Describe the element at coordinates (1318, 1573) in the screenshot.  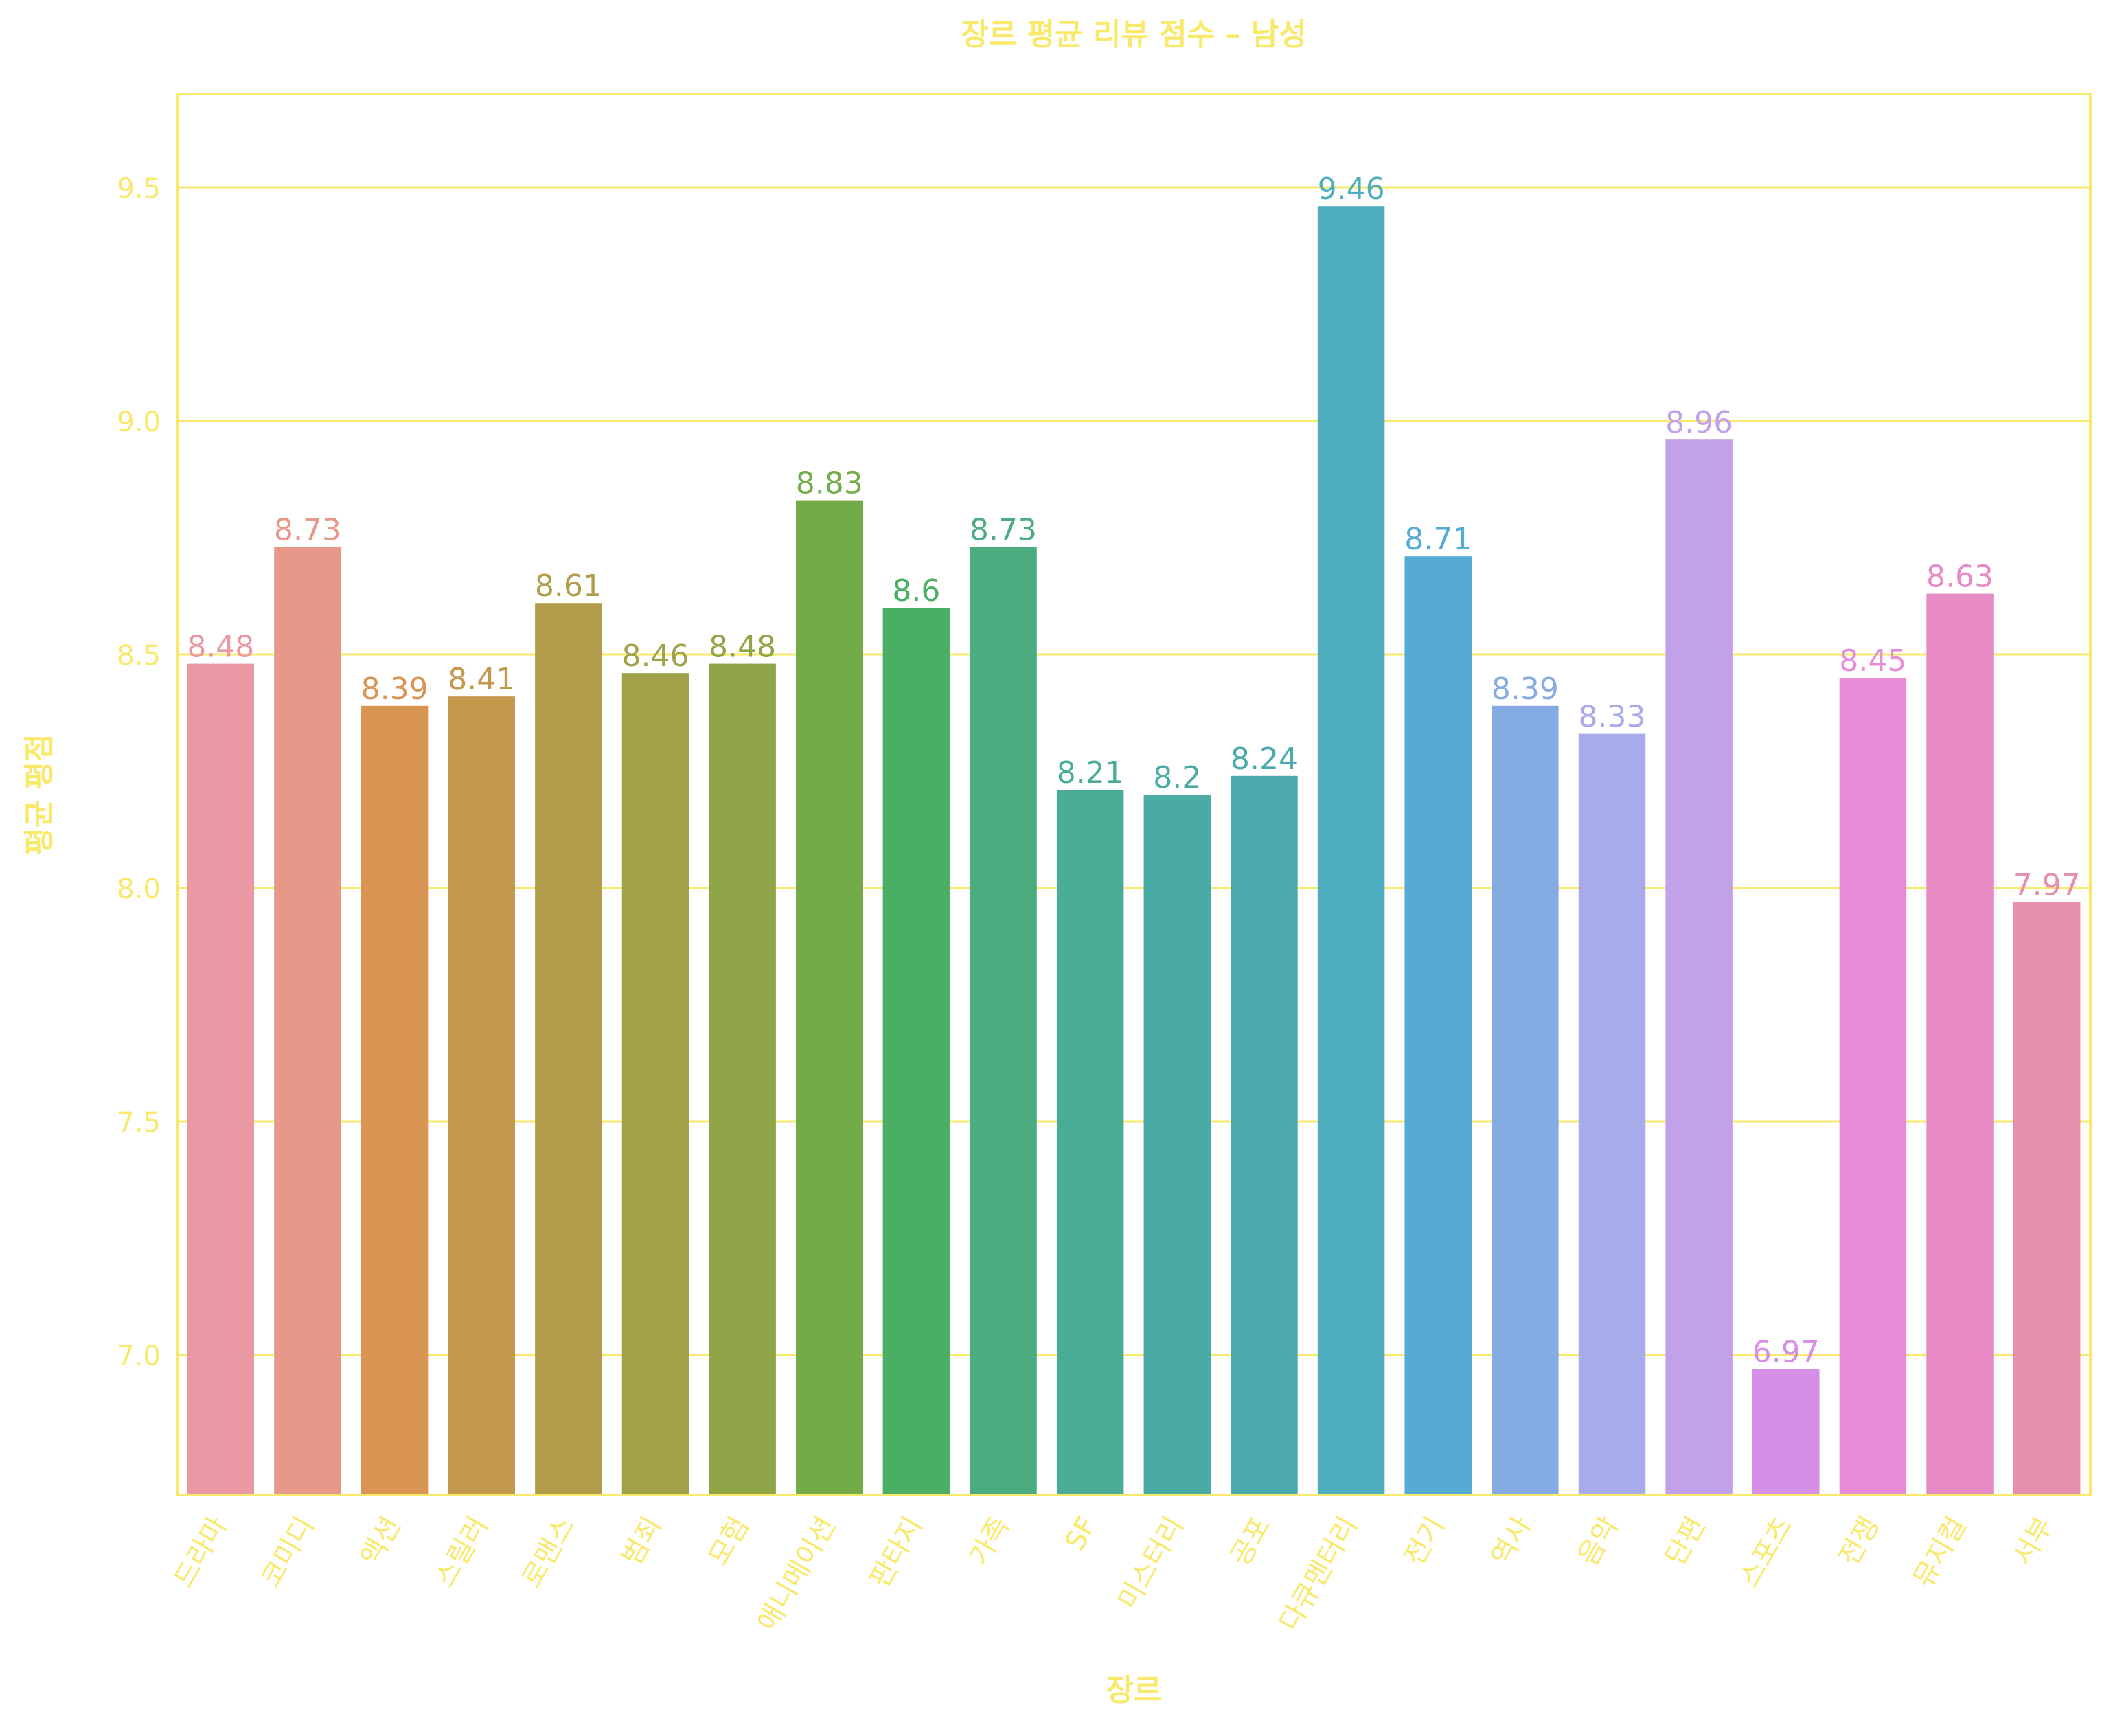
I see `x-tick-label: 다큐멘터리` at that location.